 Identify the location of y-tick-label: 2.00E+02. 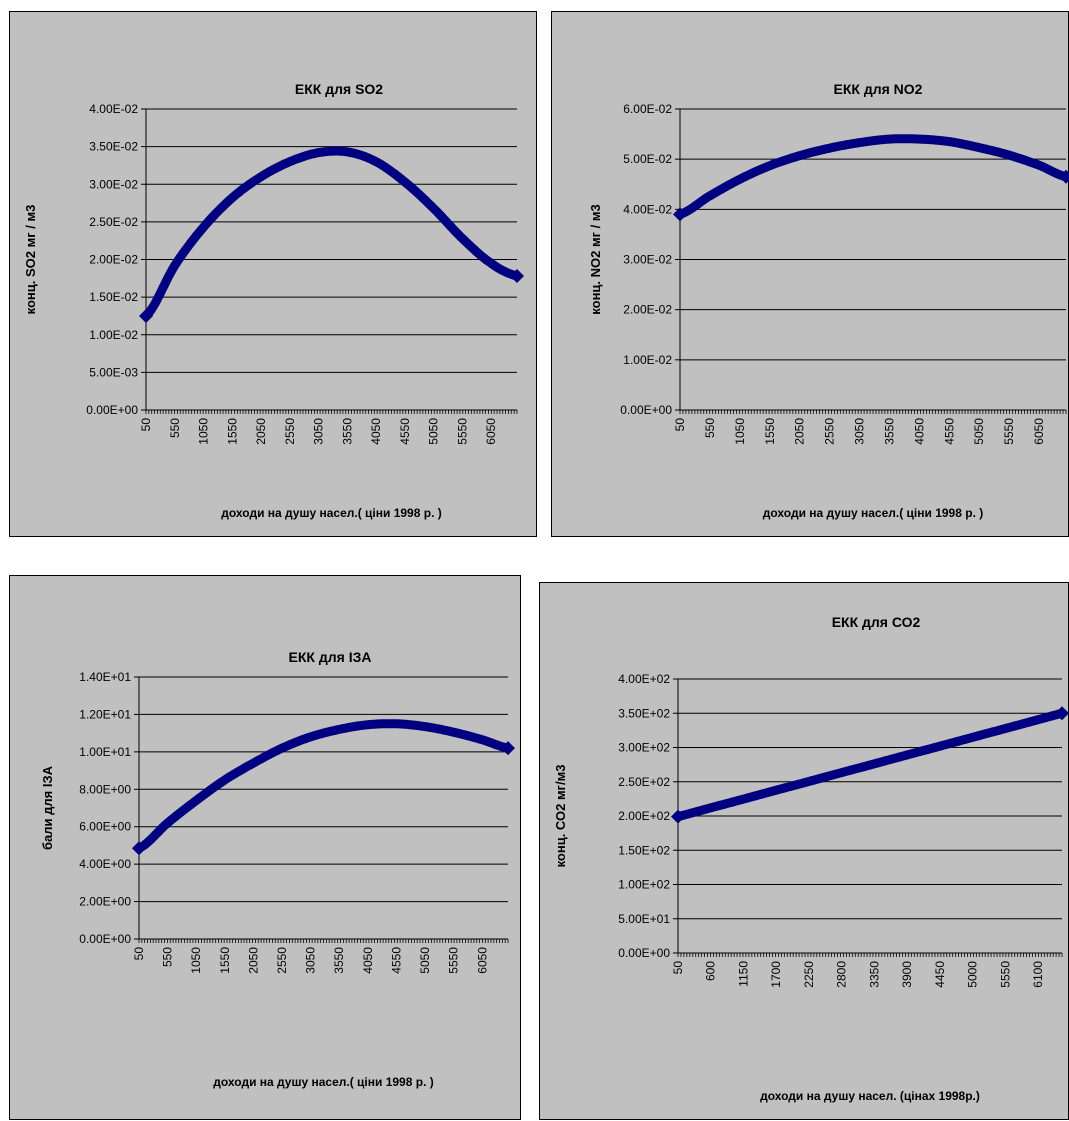
(644, 816).